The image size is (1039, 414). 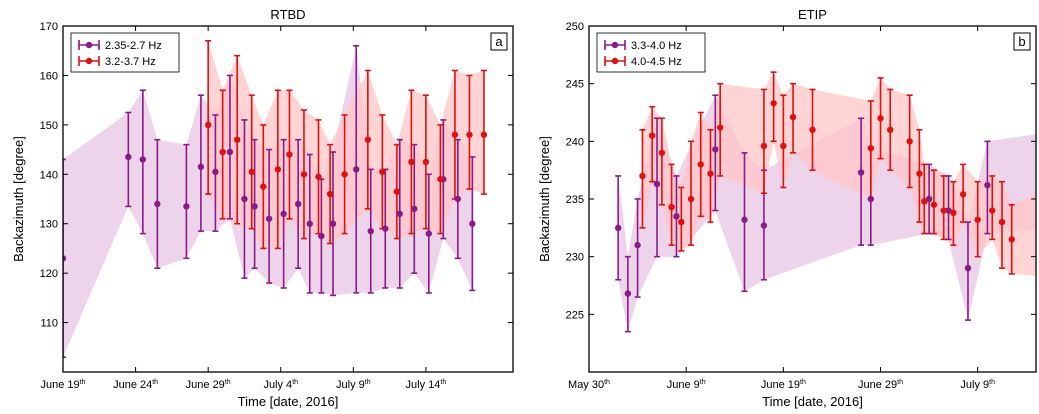 What do you see at coordinates (280, 385) in the screenshot?
I see `x-tick-label: July 4th` at bounding box center [280, 385].